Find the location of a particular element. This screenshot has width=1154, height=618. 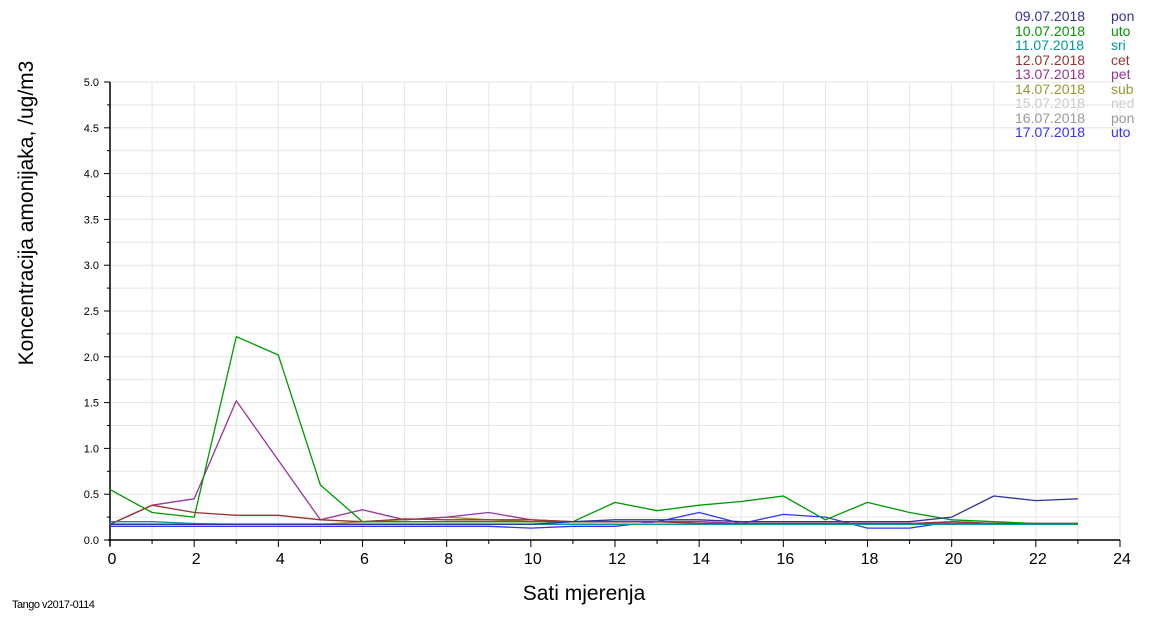

y-axis-ticks: 0.0 0.5 1.0 1.5 2.0 2.5 3.0 3.5 4.0 4.5 5.0 is located at coordinates (97, 312).